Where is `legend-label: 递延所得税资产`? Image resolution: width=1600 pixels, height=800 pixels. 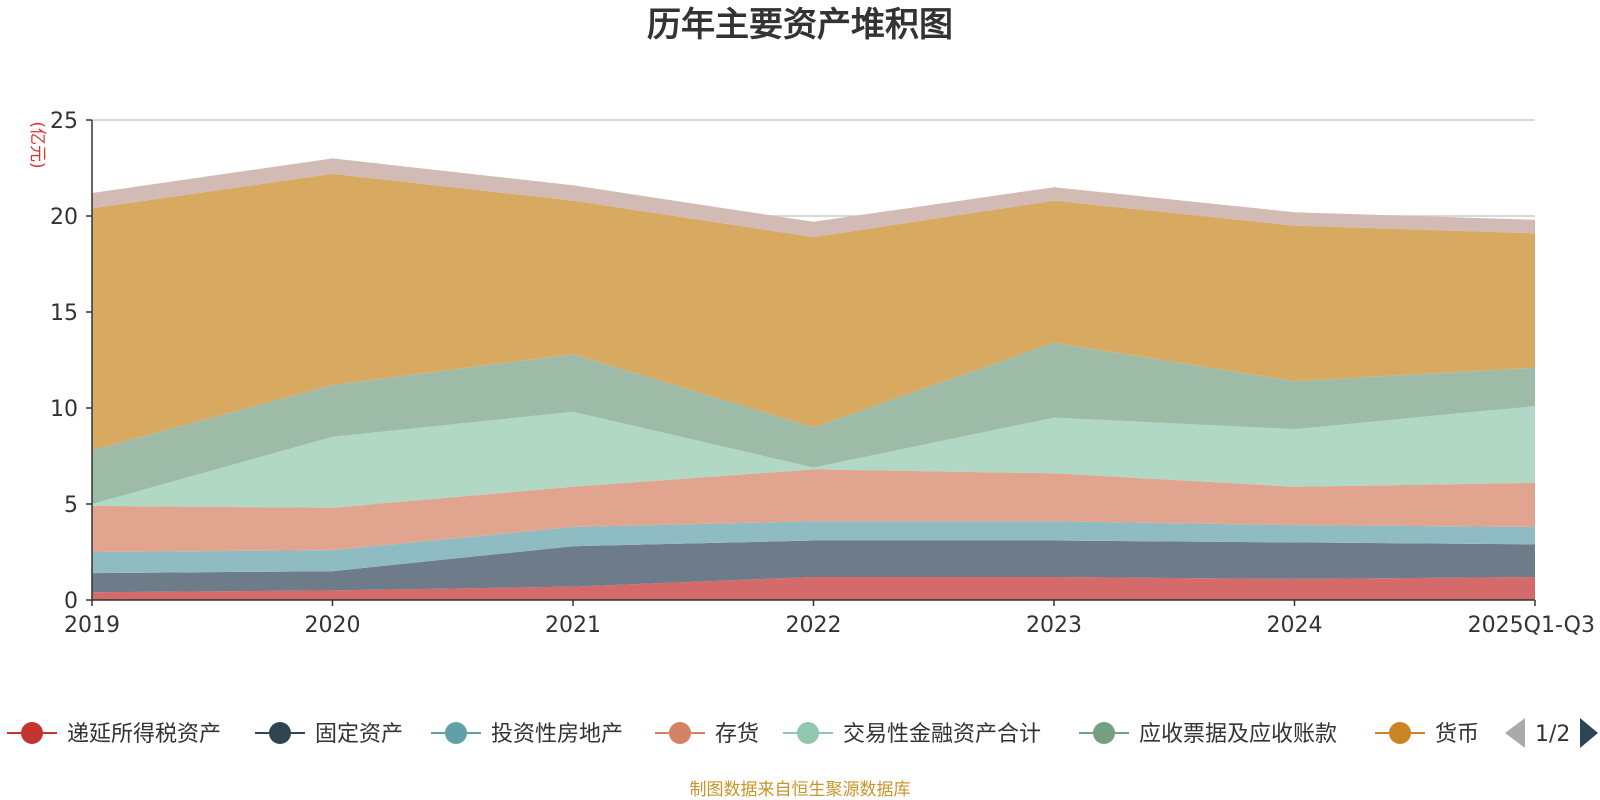
legend-label: 递延所得税资产 is located at coordinates (144, 734).